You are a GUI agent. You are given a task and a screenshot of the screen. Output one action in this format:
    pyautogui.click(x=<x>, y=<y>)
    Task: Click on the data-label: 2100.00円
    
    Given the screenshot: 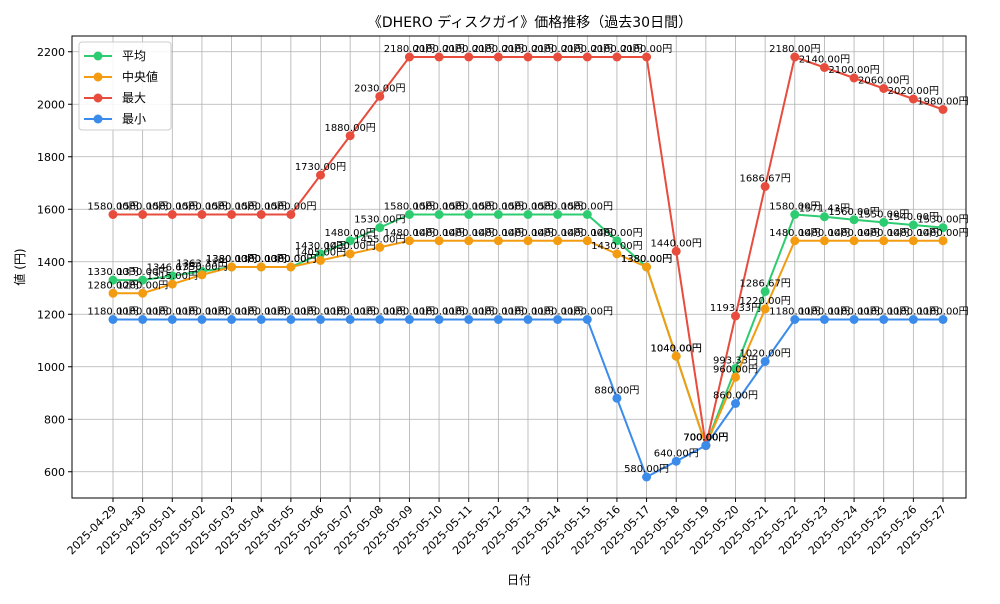 What is the action you would take?
    pyautogui.click(x=853, y=70)
    